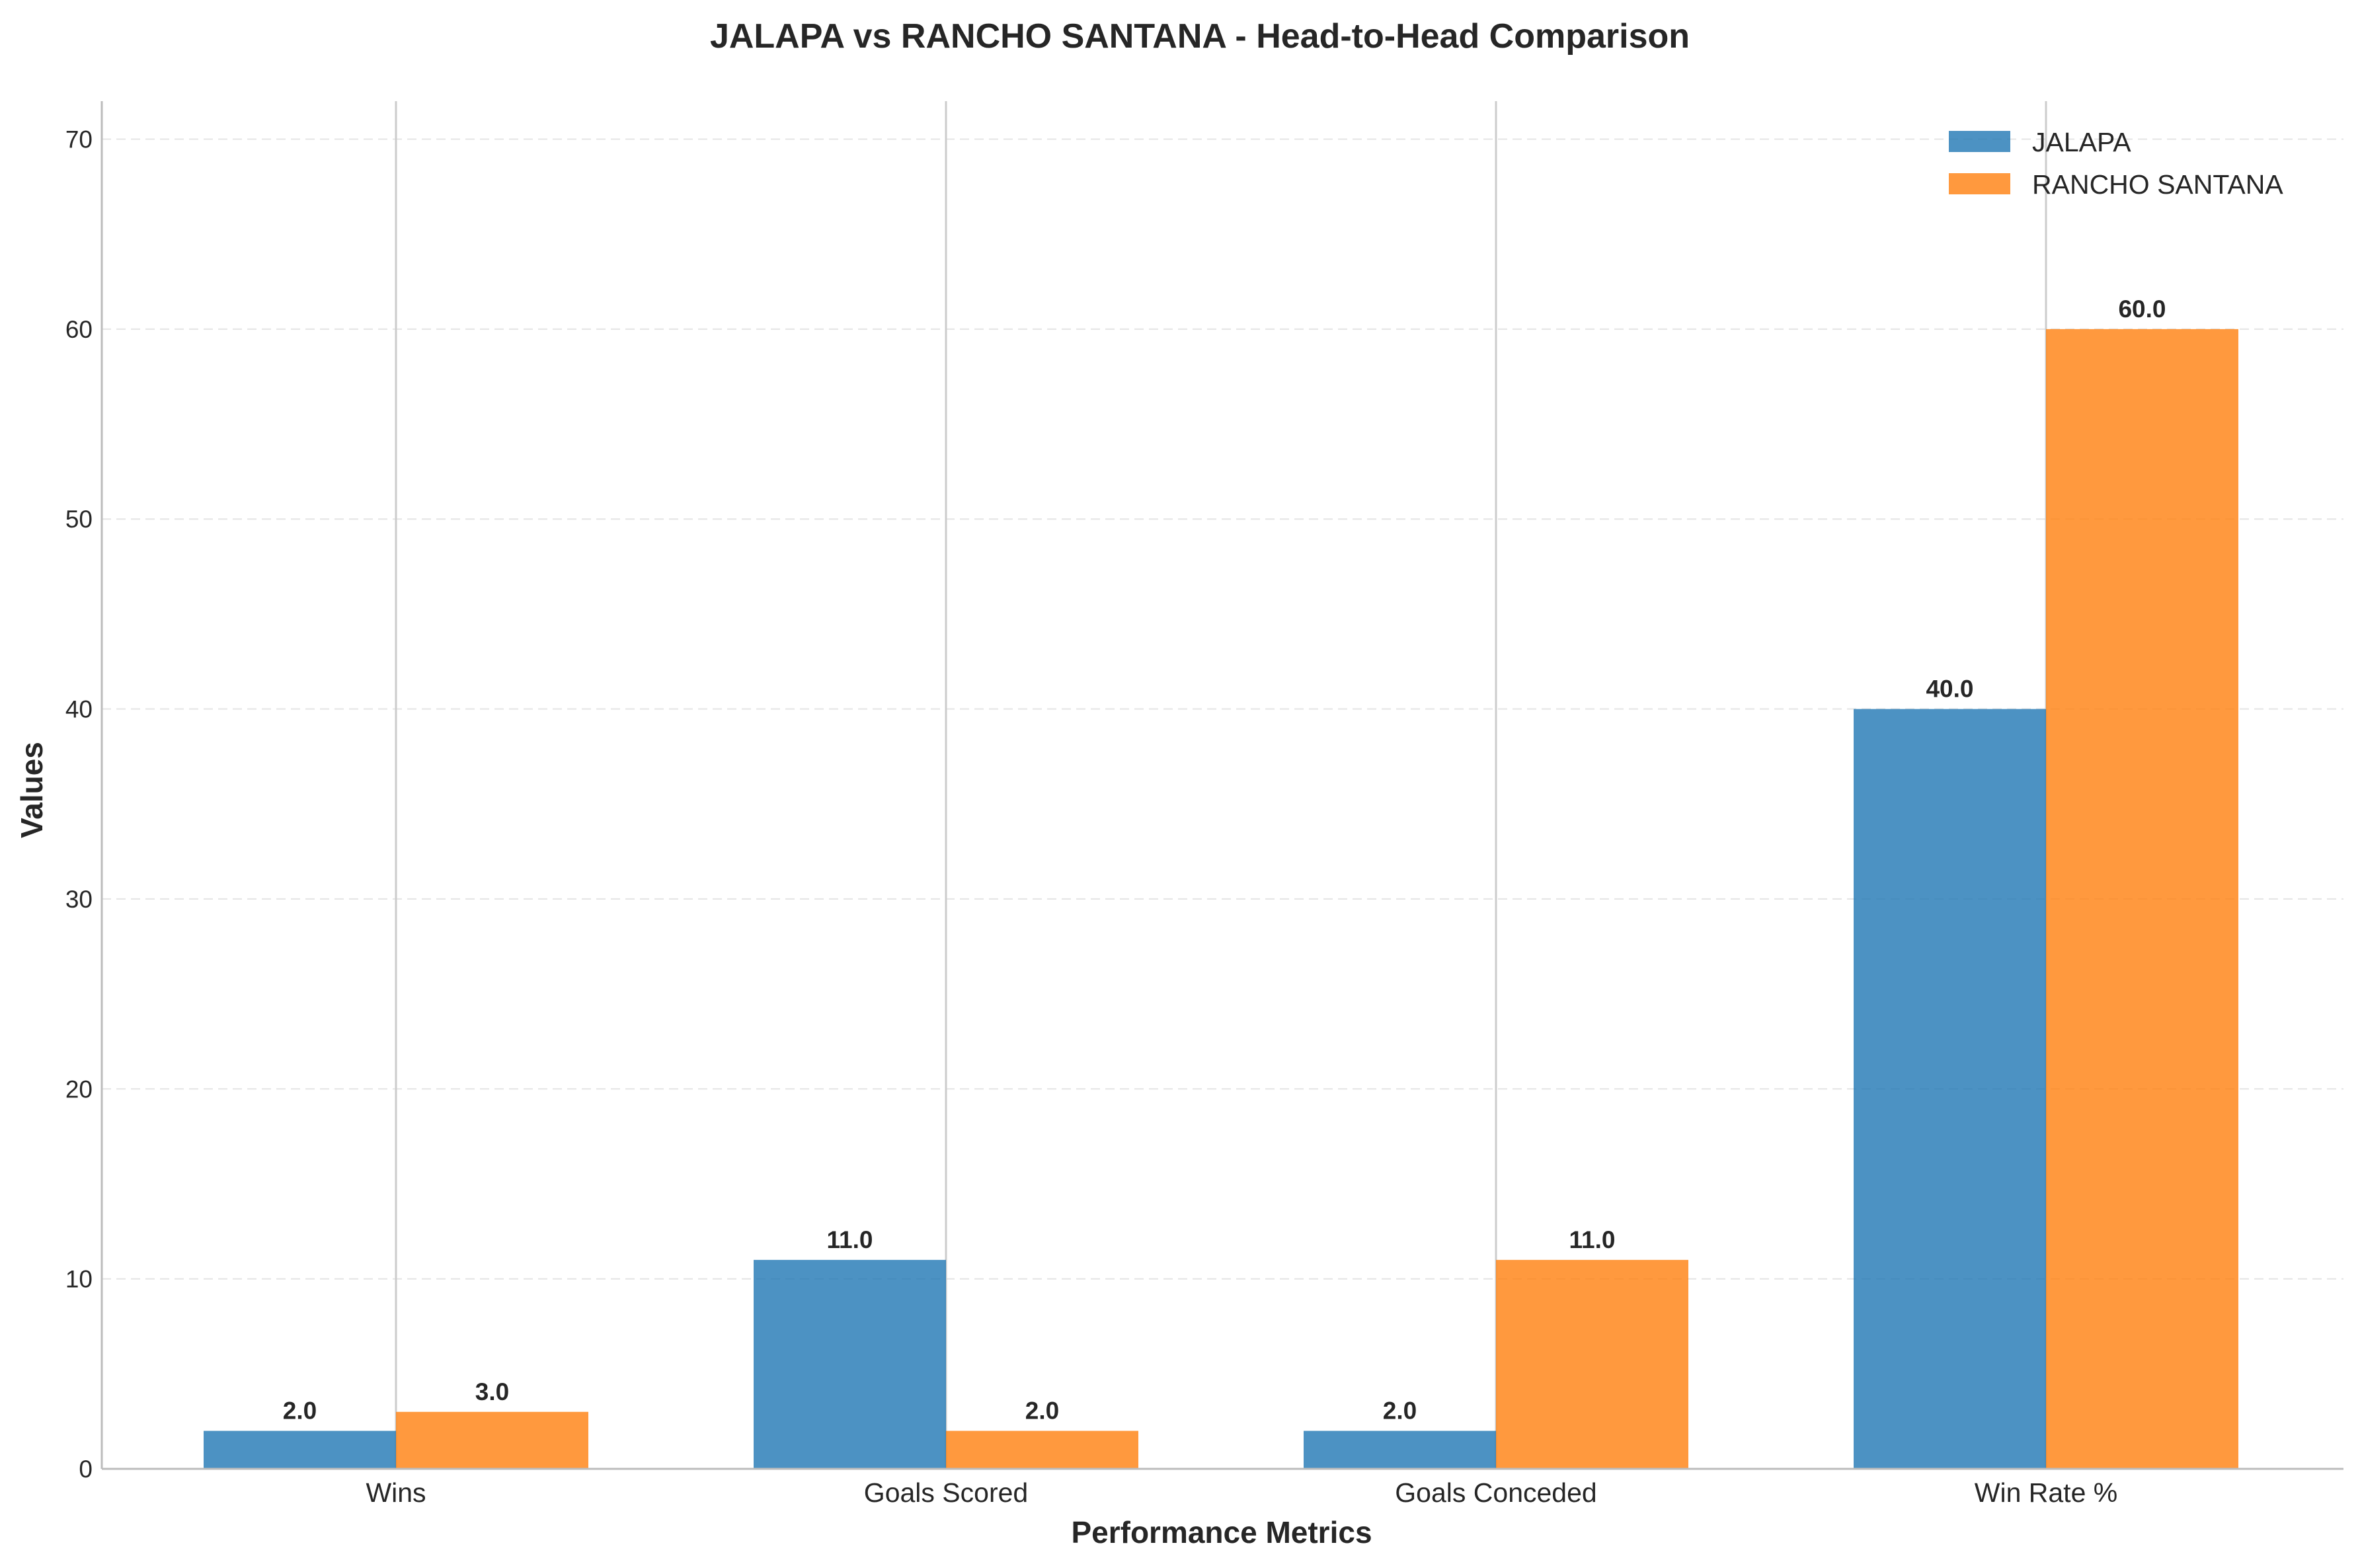 This screenshot has height=1568, width=2360. I want to click on legend-swatch-rancho-santana, so click(1979, 183).